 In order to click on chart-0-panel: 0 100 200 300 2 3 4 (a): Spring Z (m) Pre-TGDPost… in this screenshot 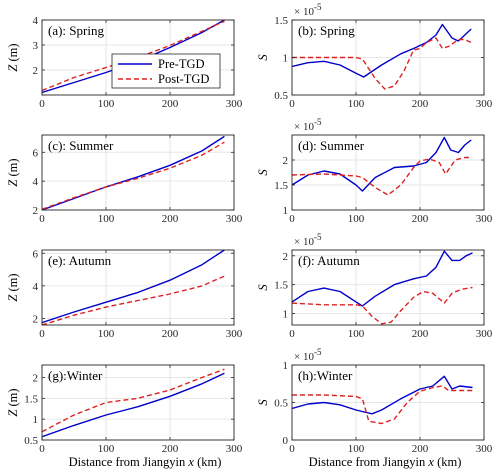, I will do `click(124, 62)`.